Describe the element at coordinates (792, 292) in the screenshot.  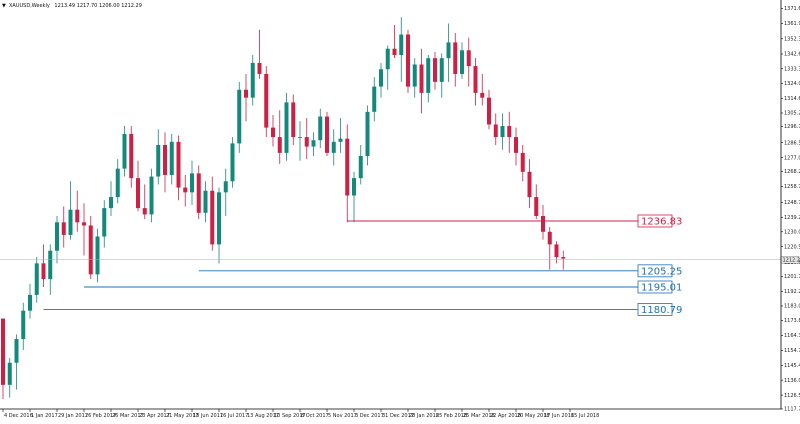
I see `price-tick-label: 1192.20` at that location.